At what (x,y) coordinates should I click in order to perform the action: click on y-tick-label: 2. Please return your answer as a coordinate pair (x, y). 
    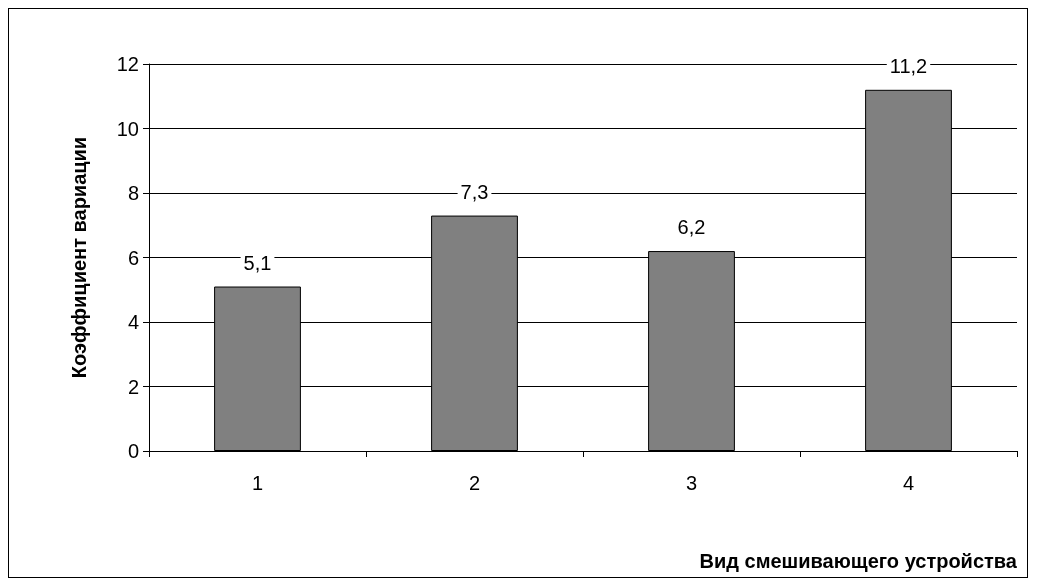
    Looking at the image, I should click on (133, 386).